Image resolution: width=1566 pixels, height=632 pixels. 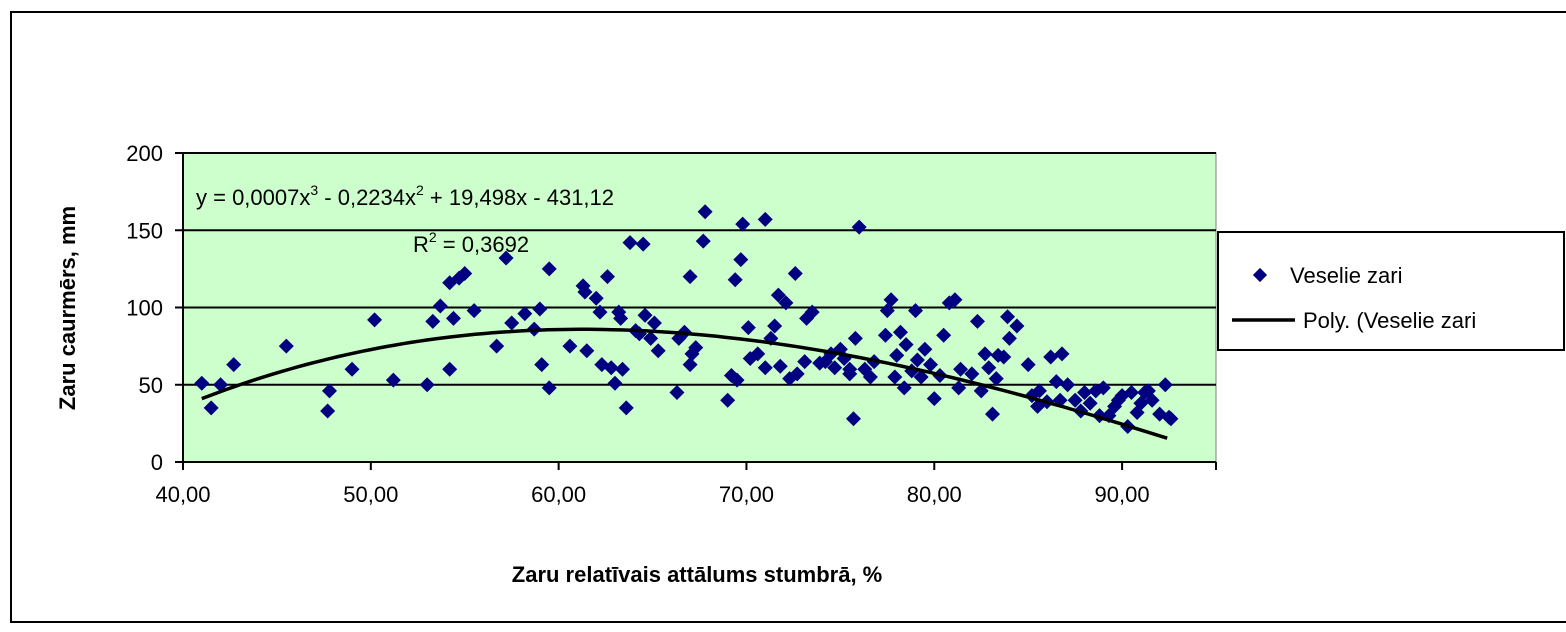 I want to click on trendline, so click(x=684, y=383).